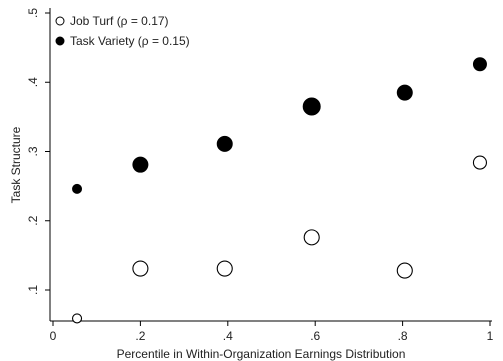  Describe the element at coordinates (33, 290) in the screenshot. I see `y-tick-label: .1` at that location.